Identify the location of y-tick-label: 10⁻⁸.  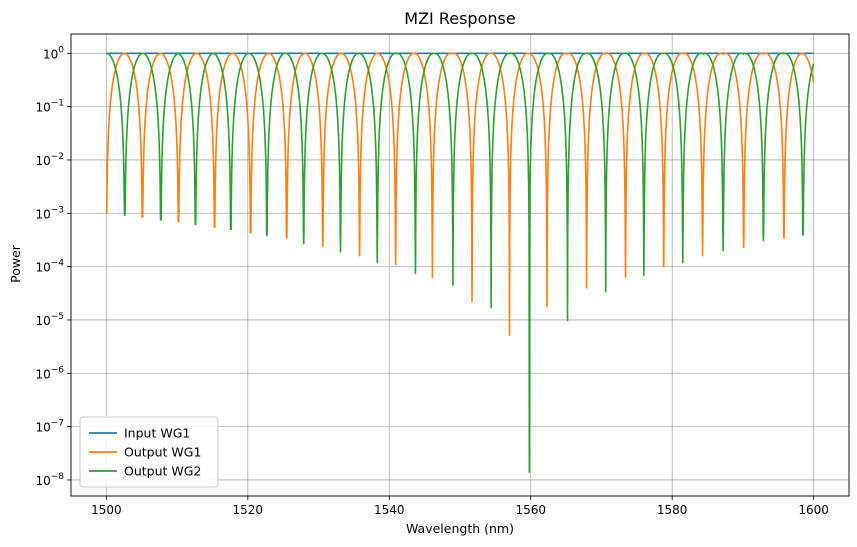
(49, 480).